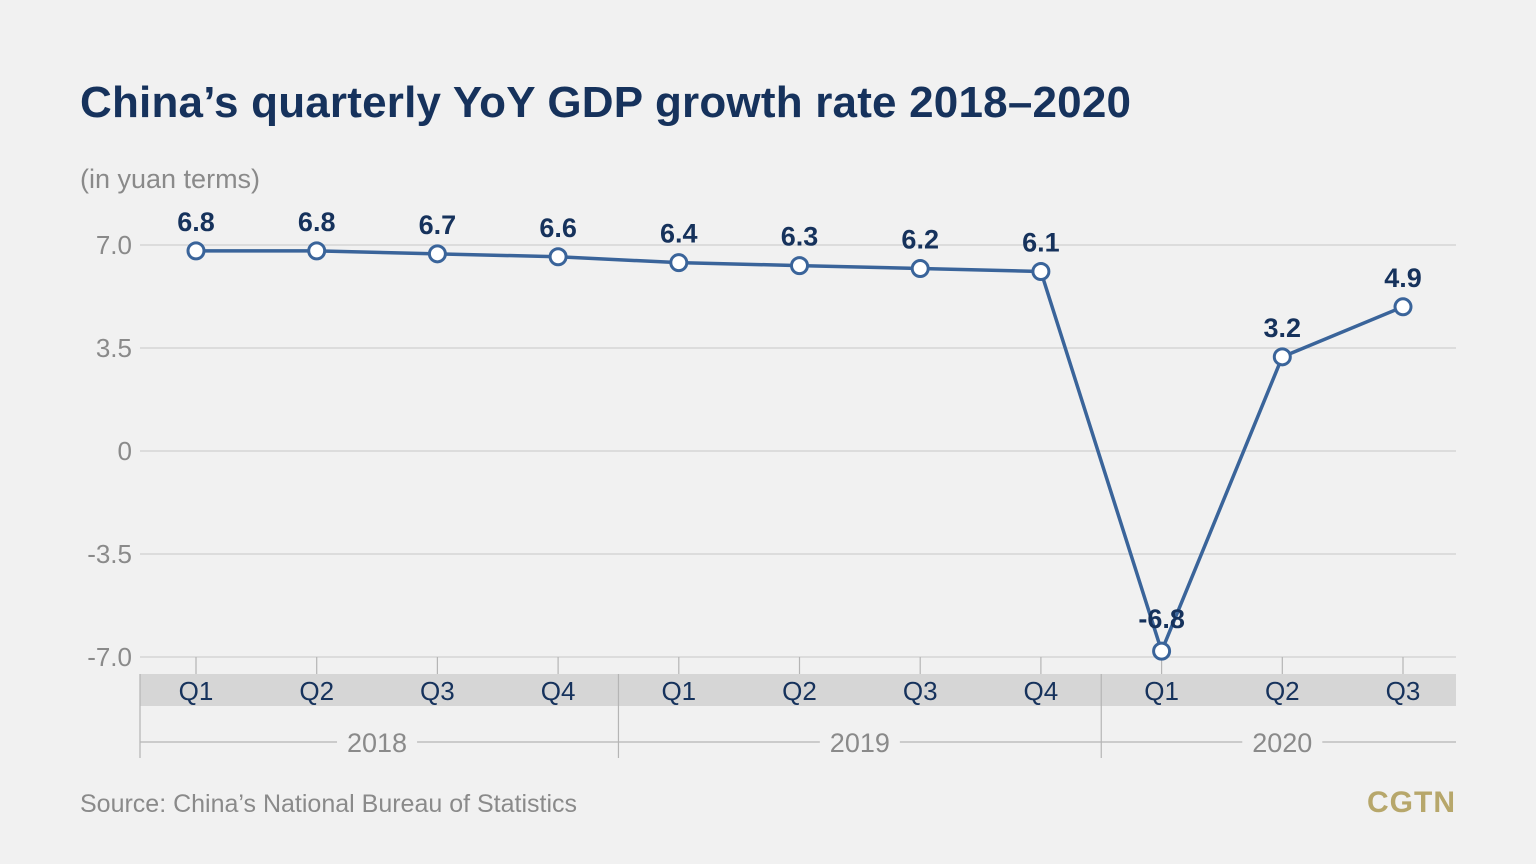 This screenshot has height=864, width=1536. What do you see at coordinates (860, 743) in the screenshot?
I see `year-label: 2019` at bounding box center [860, 743].